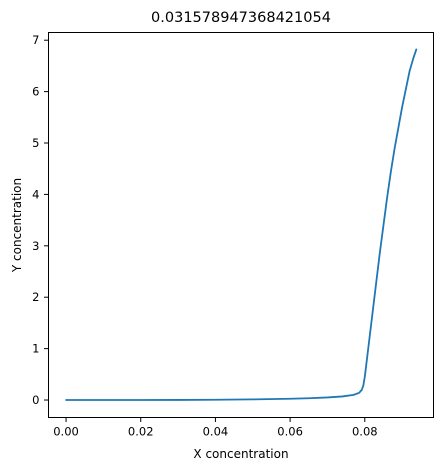  Describe the element at coordinates (17, 225) in the screenshot. I see `y-axis-label: Y concentration` at that location.